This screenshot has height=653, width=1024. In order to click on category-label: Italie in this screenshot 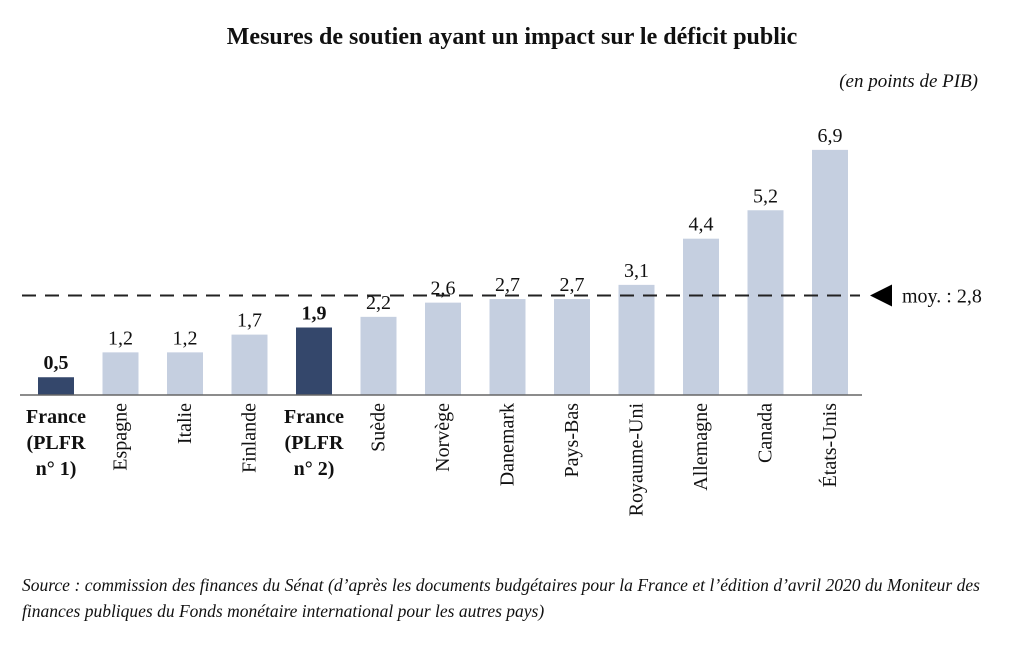, I will do `click(185, 423)`.